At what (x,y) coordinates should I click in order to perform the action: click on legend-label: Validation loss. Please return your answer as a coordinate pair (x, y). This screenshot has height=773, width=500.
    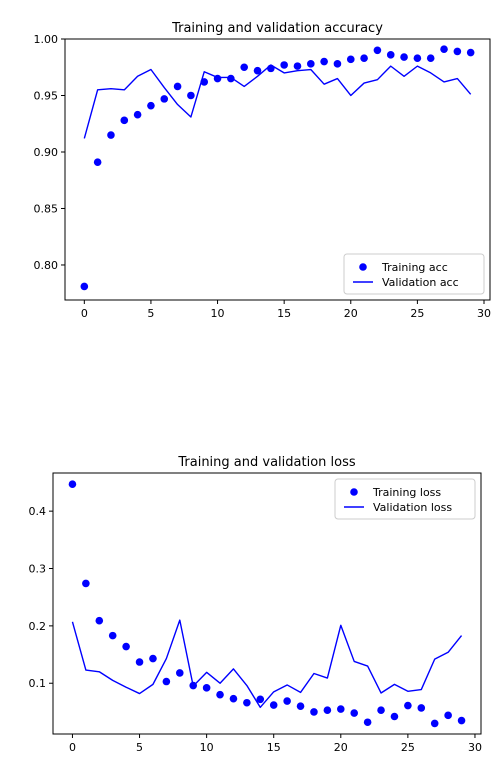
    Looking at the image, I should click on (412, 507).